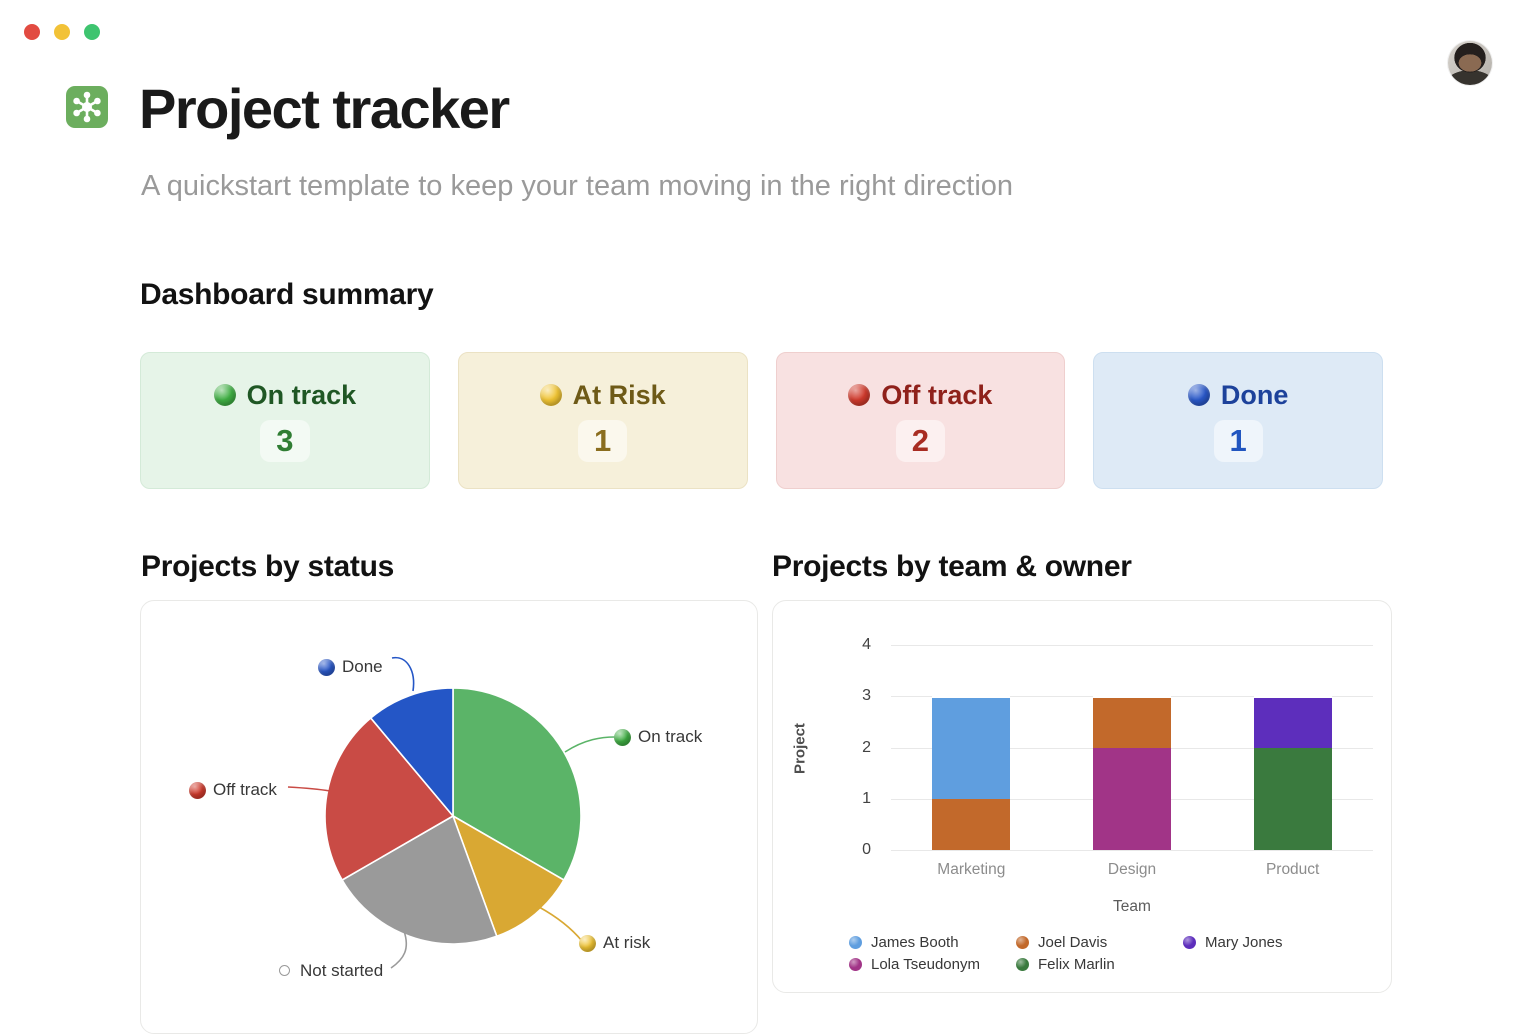 This screenshot has width=1522, height=1034. I want to click on window-controls, so click(62, 32).